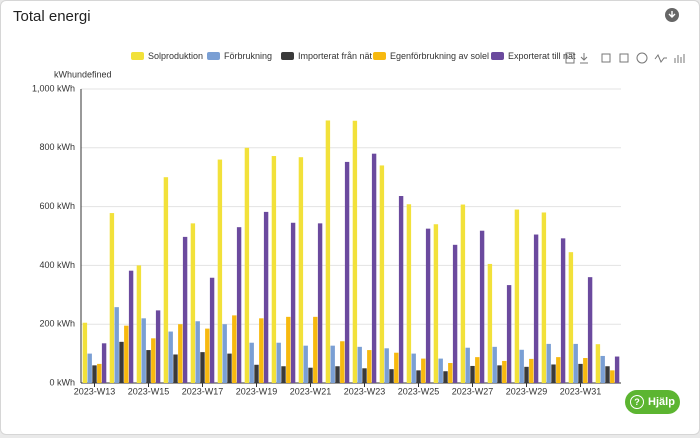 This screenshot has height=438, width=700. I want to click on legend-label: Solproduktion, so click(175, 56).